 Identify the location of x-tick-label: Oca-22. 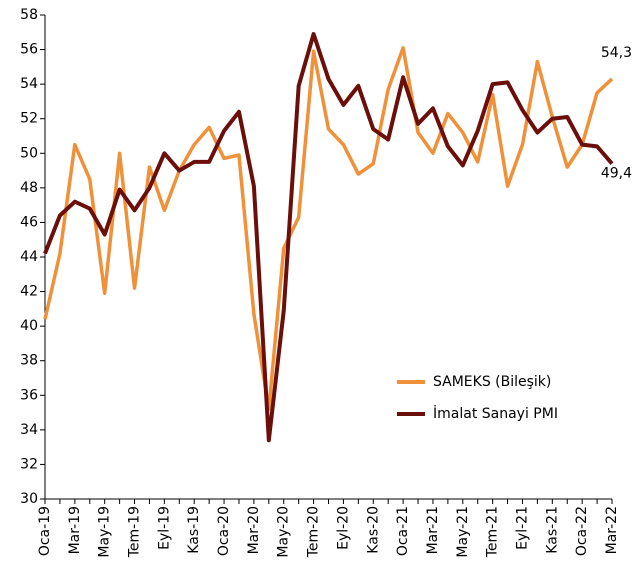
(582, 531).